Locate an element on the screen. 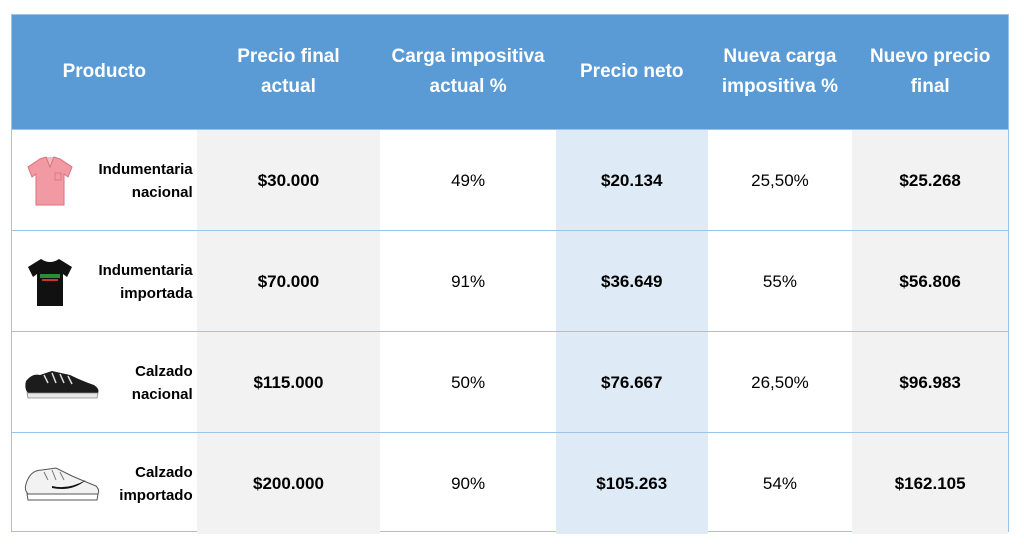 The image size is (1024, 552). product-name: Indumentaria importada is located at coordinates (145, 281).